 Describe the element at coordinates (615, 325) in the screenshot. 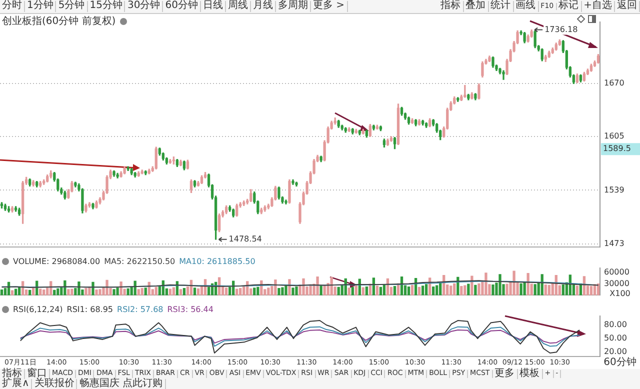

I see `y-tick-label: 80.00` at that location.